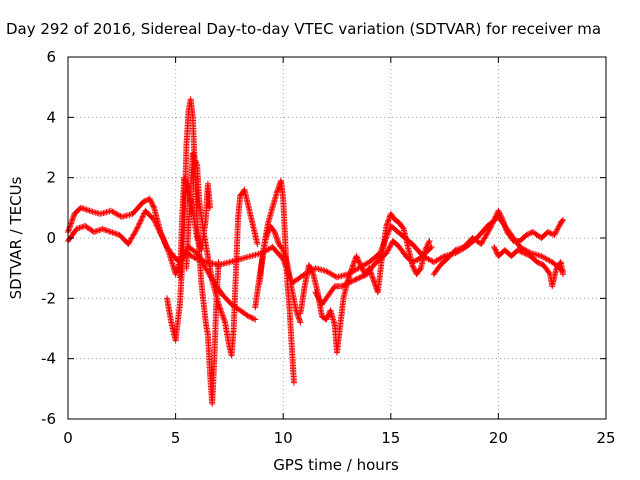  Describe the element at coordinates (51, 178) in the screenshot. I see `y-tick-label: 2` at that location.